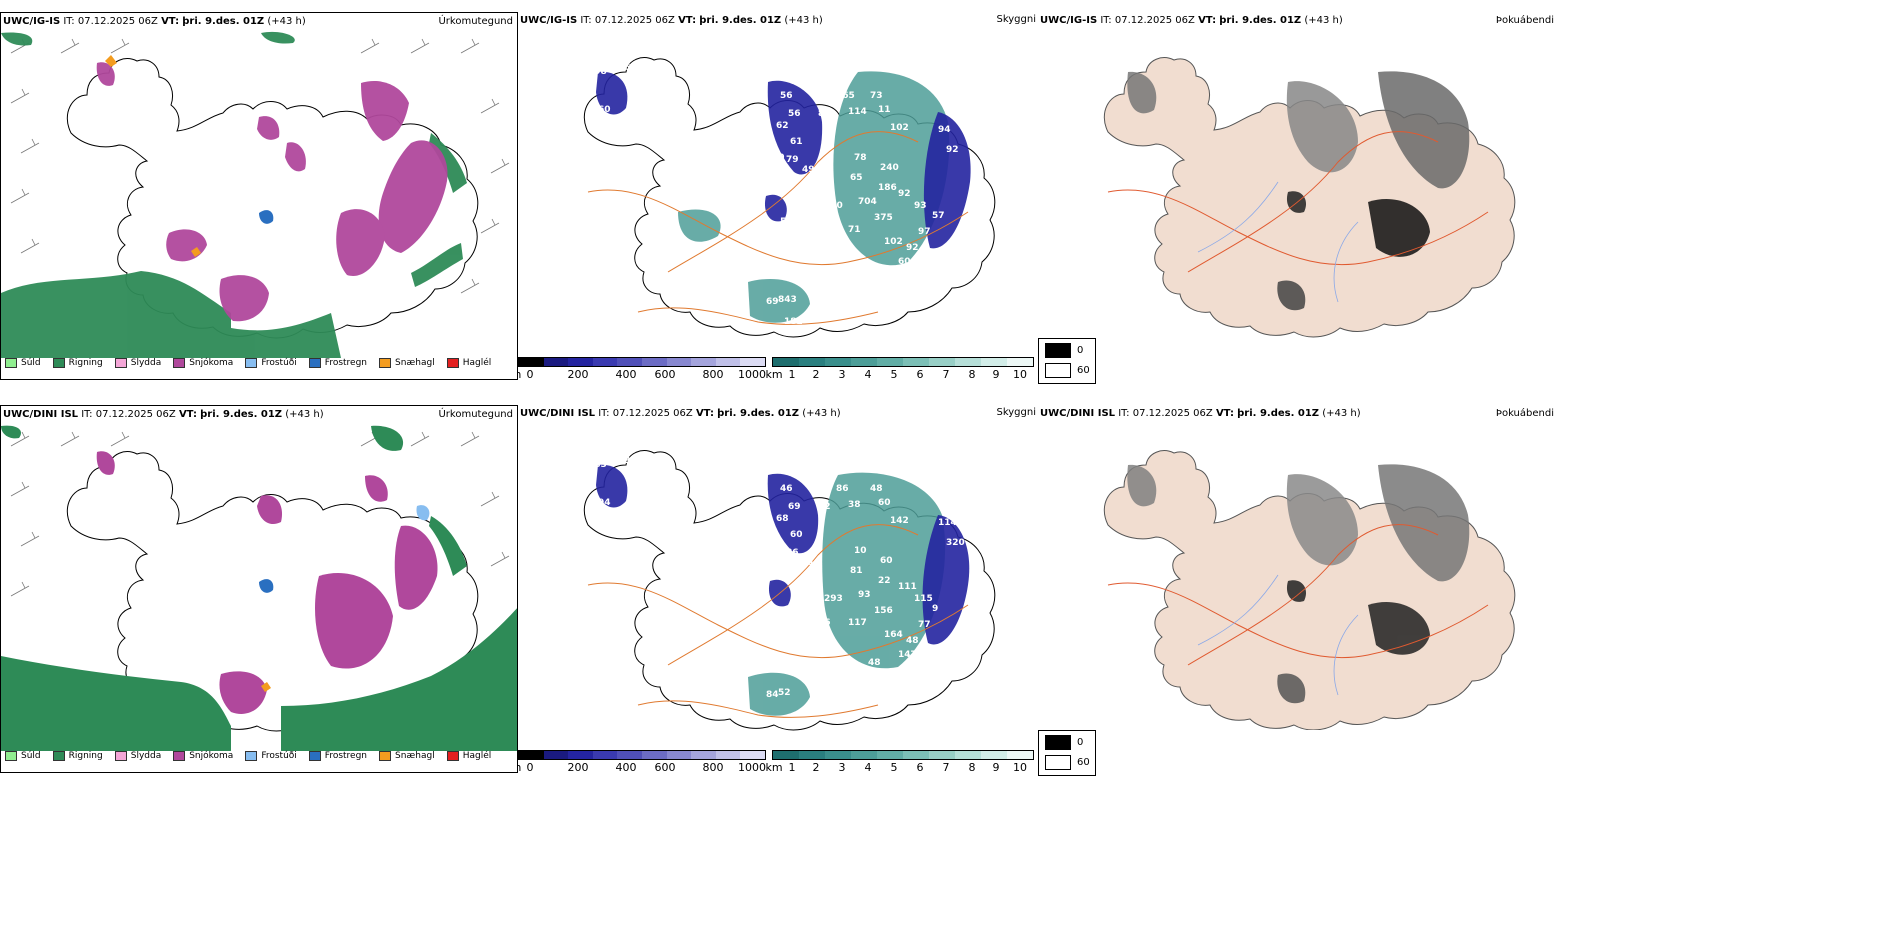  What do you see at coordinates (884, 581) in the screenshot?
I see `ceiling-value-label: 22` at bounding box center [884, 581].